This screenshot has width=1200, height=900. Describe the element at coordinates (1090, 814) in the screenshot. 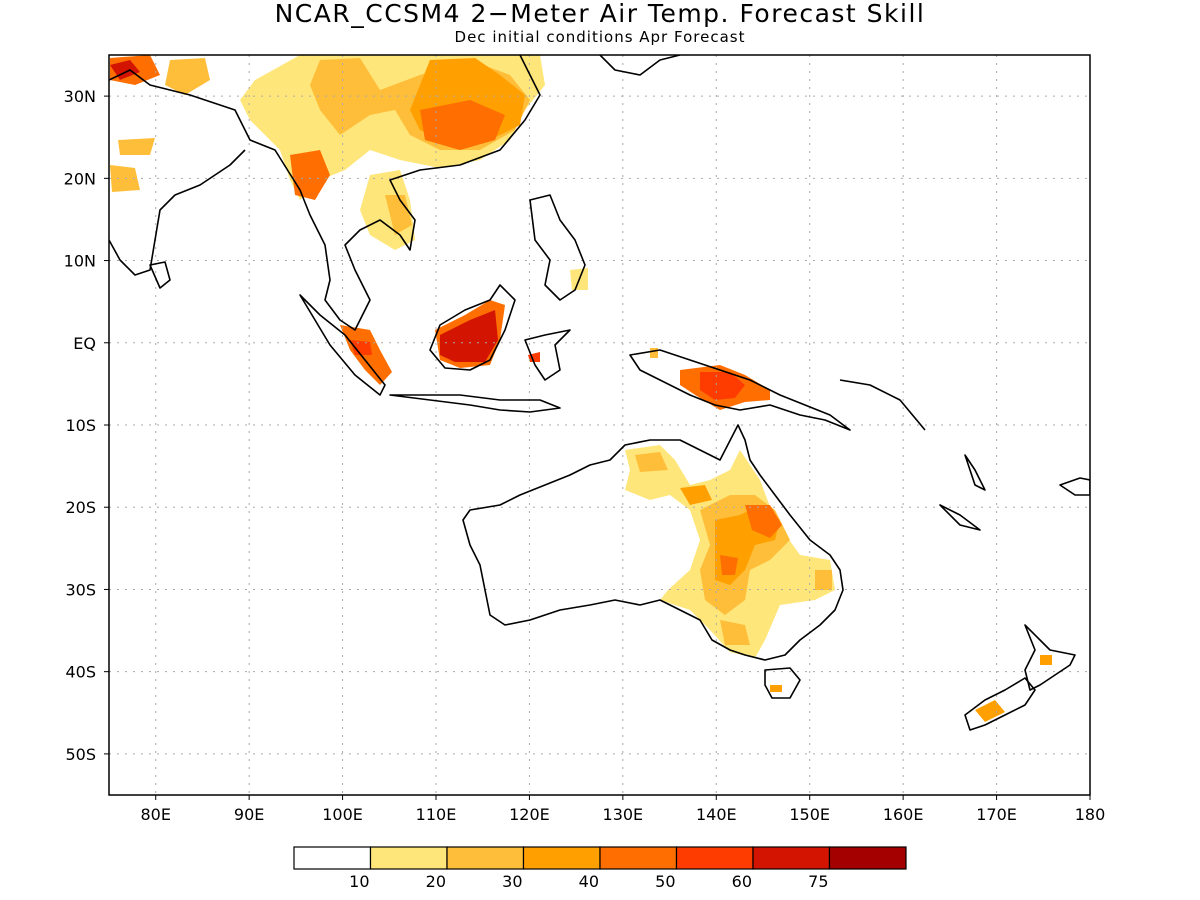

I see `lon-tick-label: 180` at that location.